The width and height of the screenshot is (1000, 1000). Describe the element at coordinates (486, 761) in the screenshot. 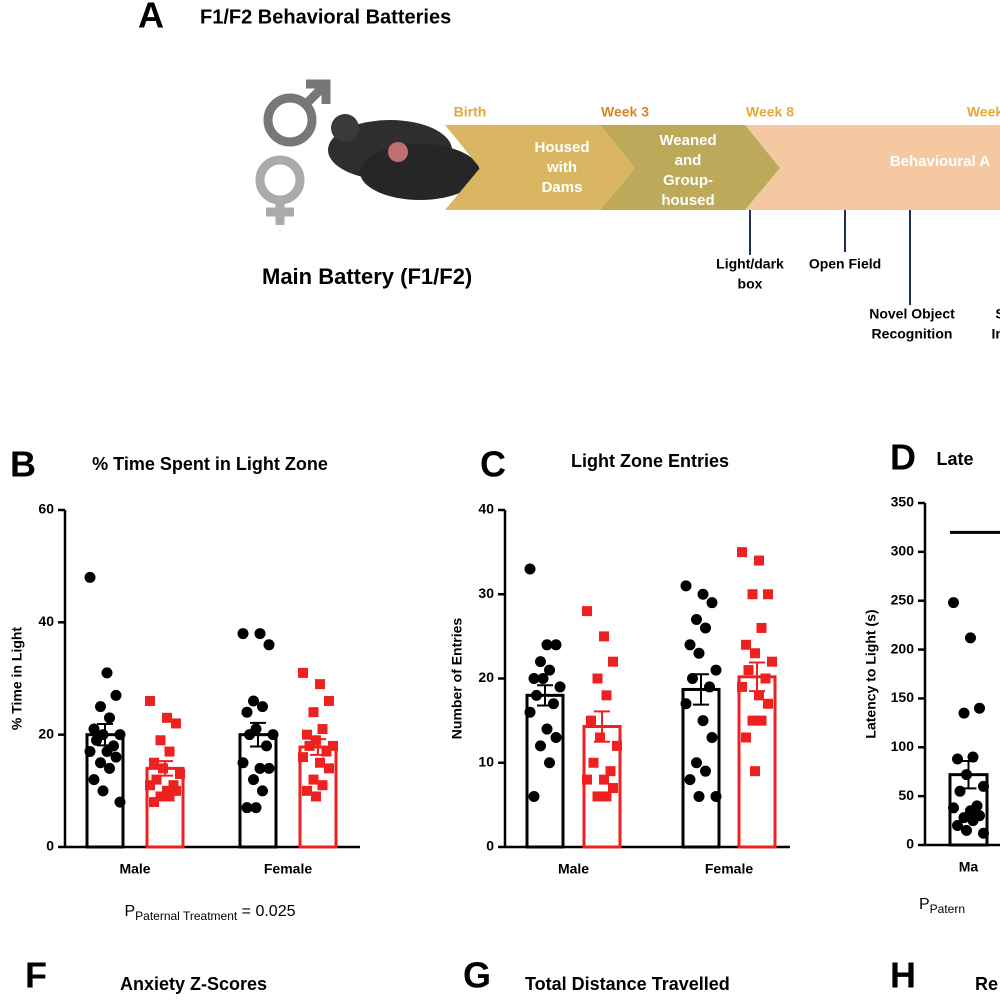

I see `y-tick-label: 10` at that location.